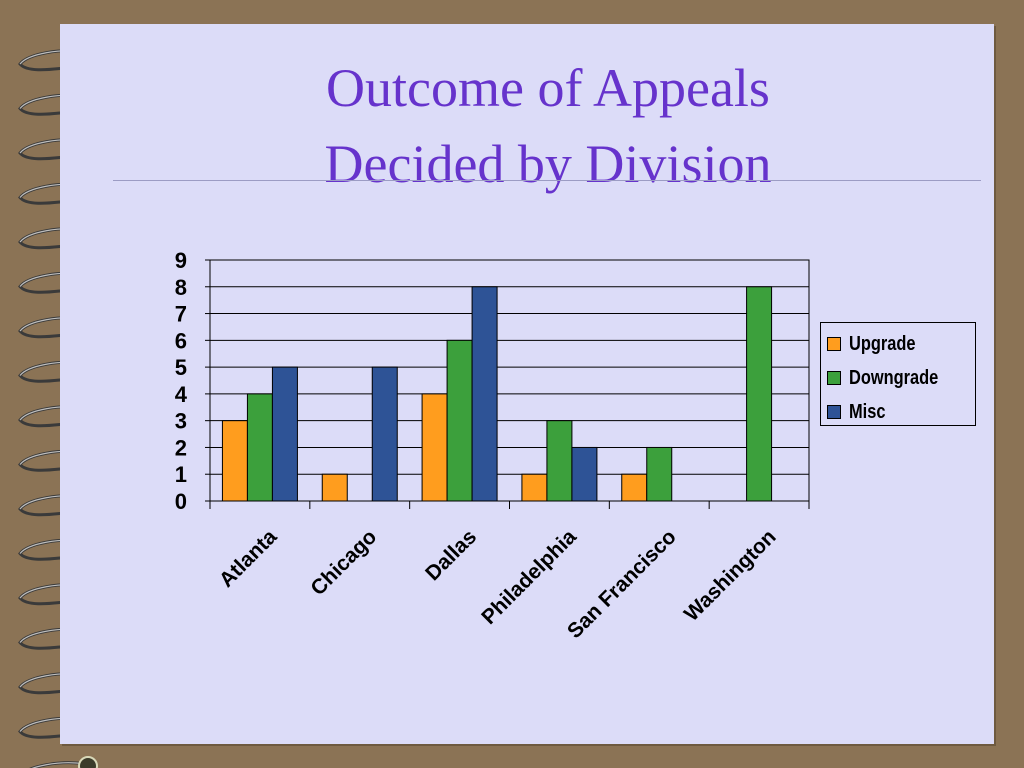  What do you see at coordinates (248, 558) in the screenshot?
I see `x-category-label: Atlanta` at bounding box center [248, 558].